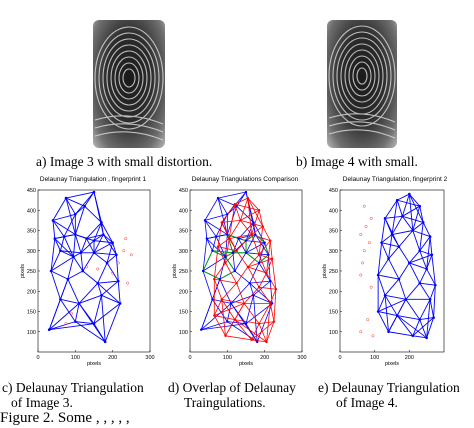 The height and width of the screenshot is (428, 474). What do you see at coordinates (357, 161) in the screenshot?
I see `caption-b: b) Image 4 with small.` at bounding box center [357, 161].